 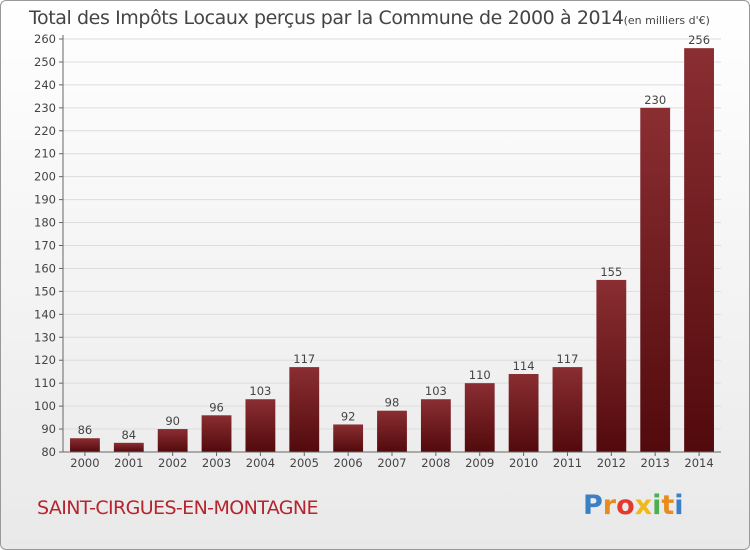 I want to click on data-label: 84, so click(x=128, y=435).